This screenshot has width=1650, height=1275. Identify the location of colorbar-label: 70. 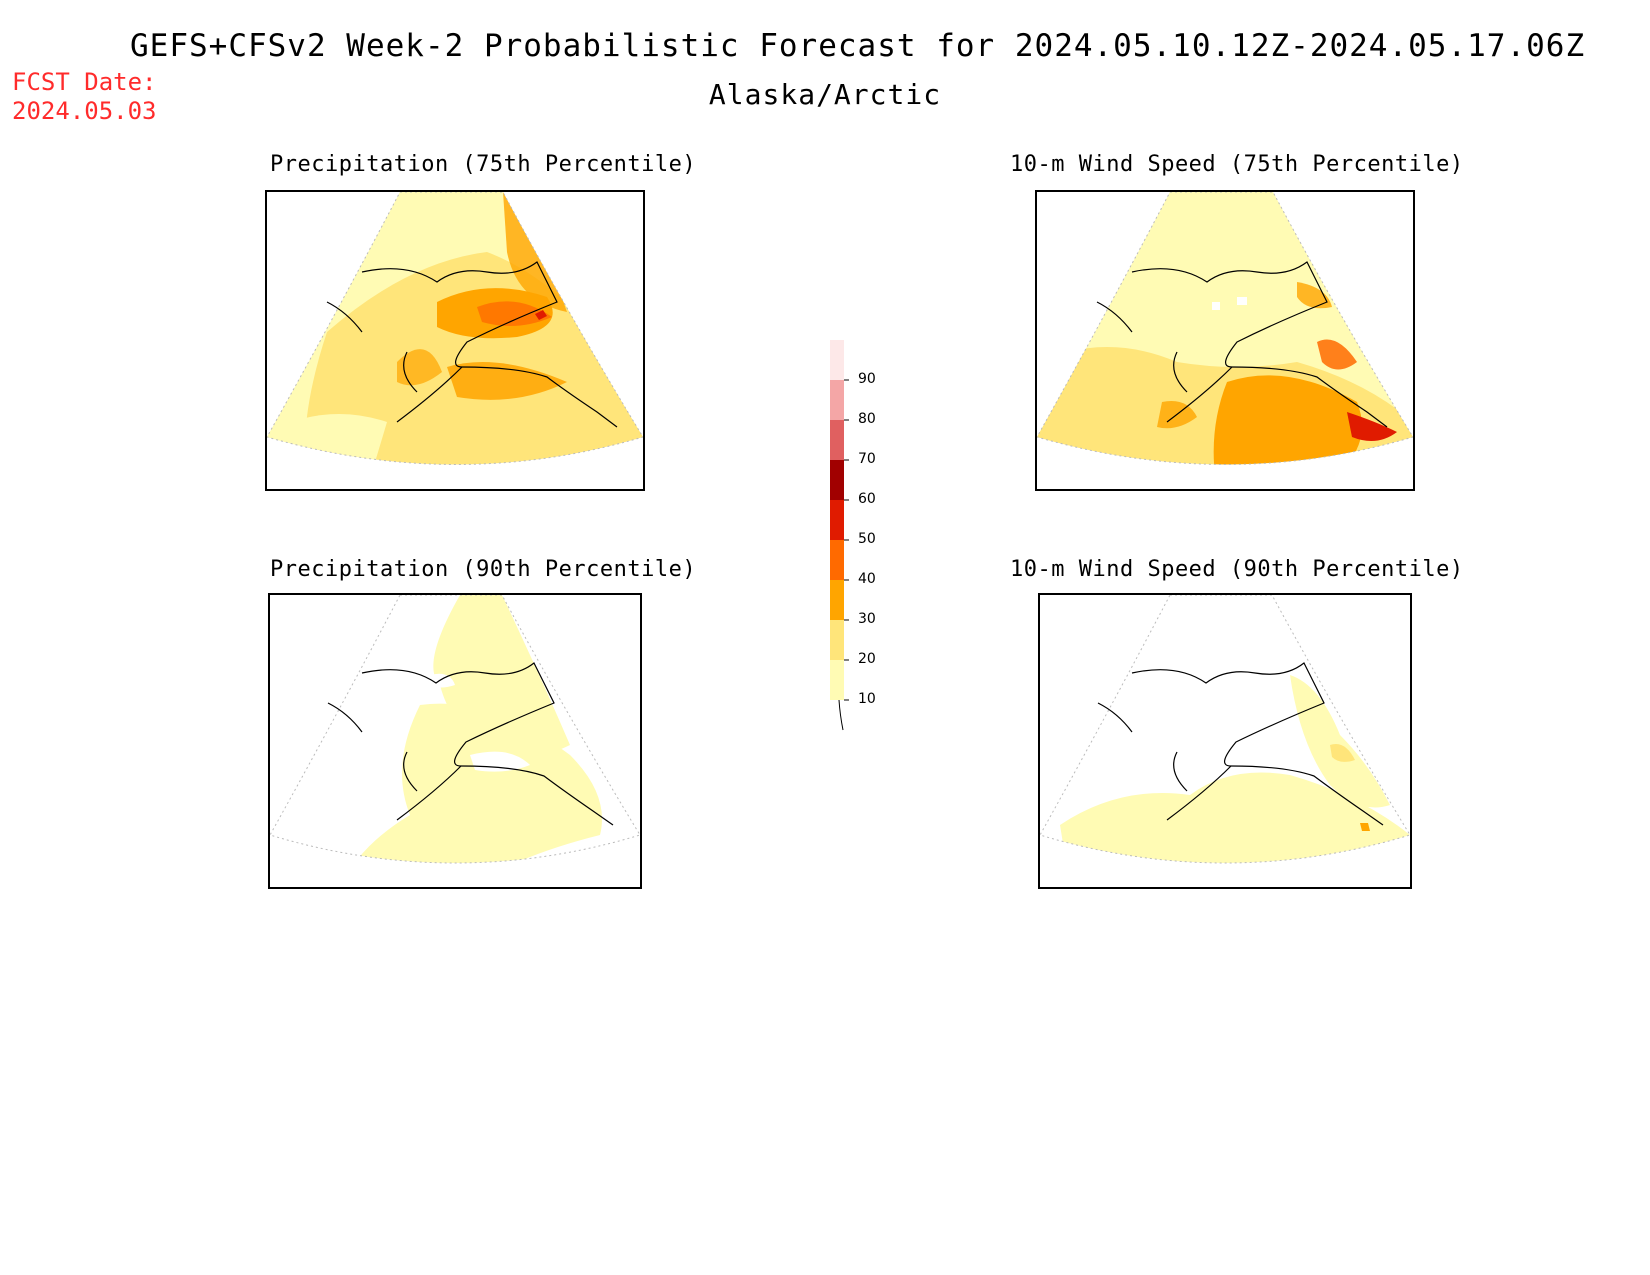
(867, 459).